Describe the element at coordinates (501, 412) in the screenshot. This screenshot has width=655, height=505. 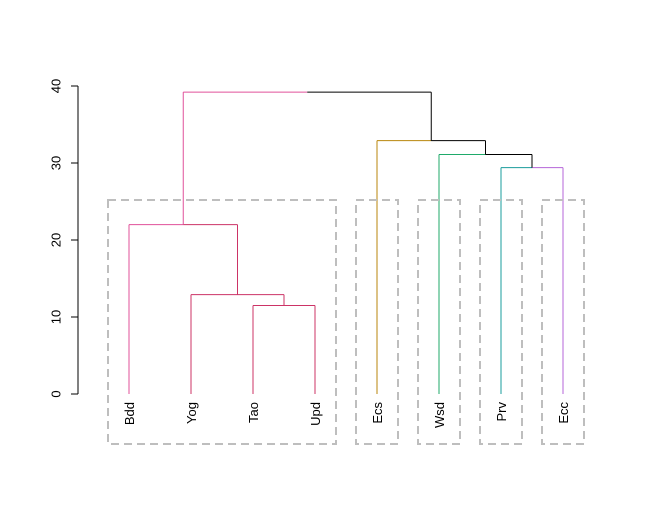
I see `leaf-label: Prv` at that location.